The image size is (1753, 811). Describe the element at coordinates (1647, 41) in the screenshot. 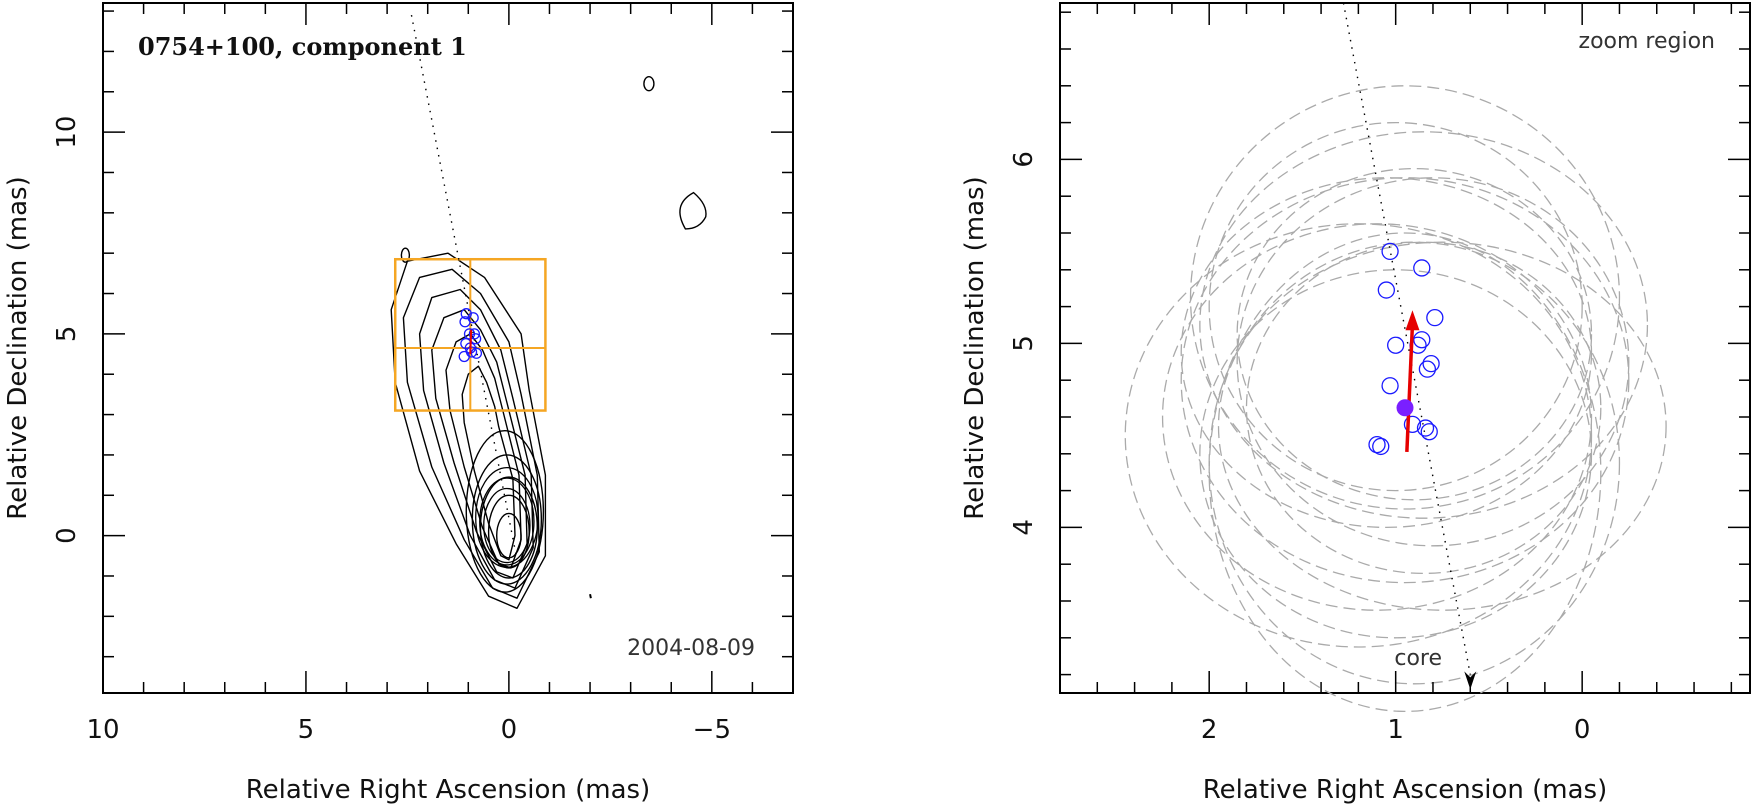

I see `right-zoom-annotation: zoom region` at that location.